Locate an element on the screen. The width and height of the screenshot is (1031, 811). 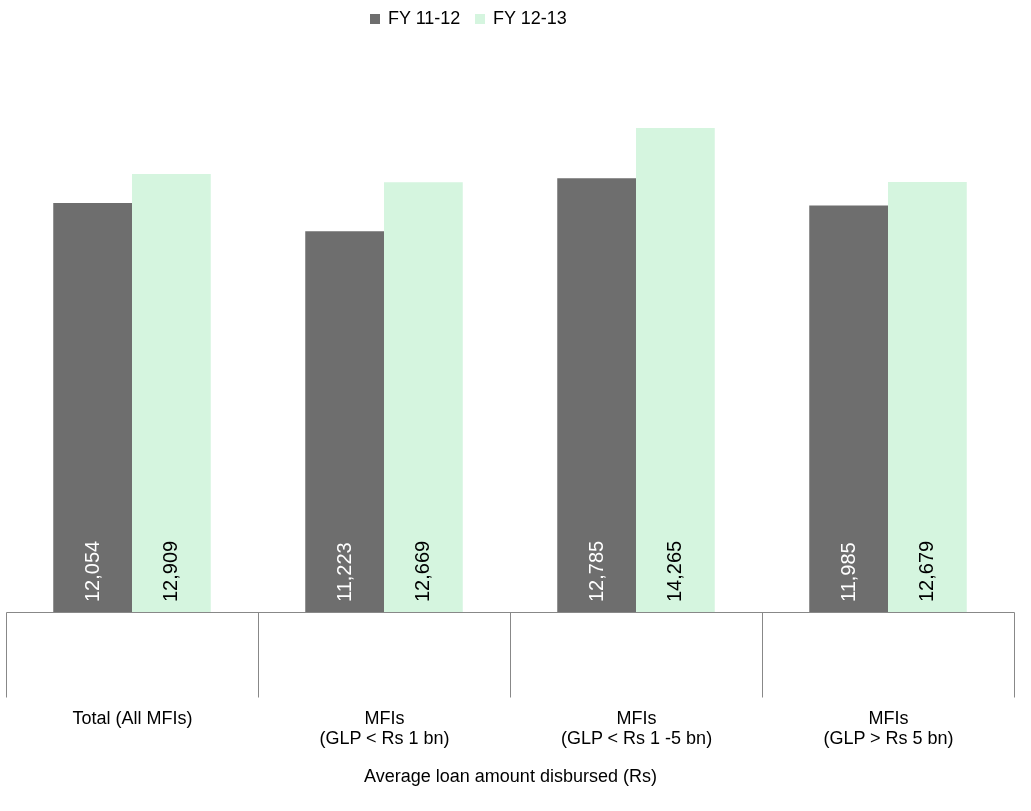
data-label: 14,265 is located at coordinates (674, 571).